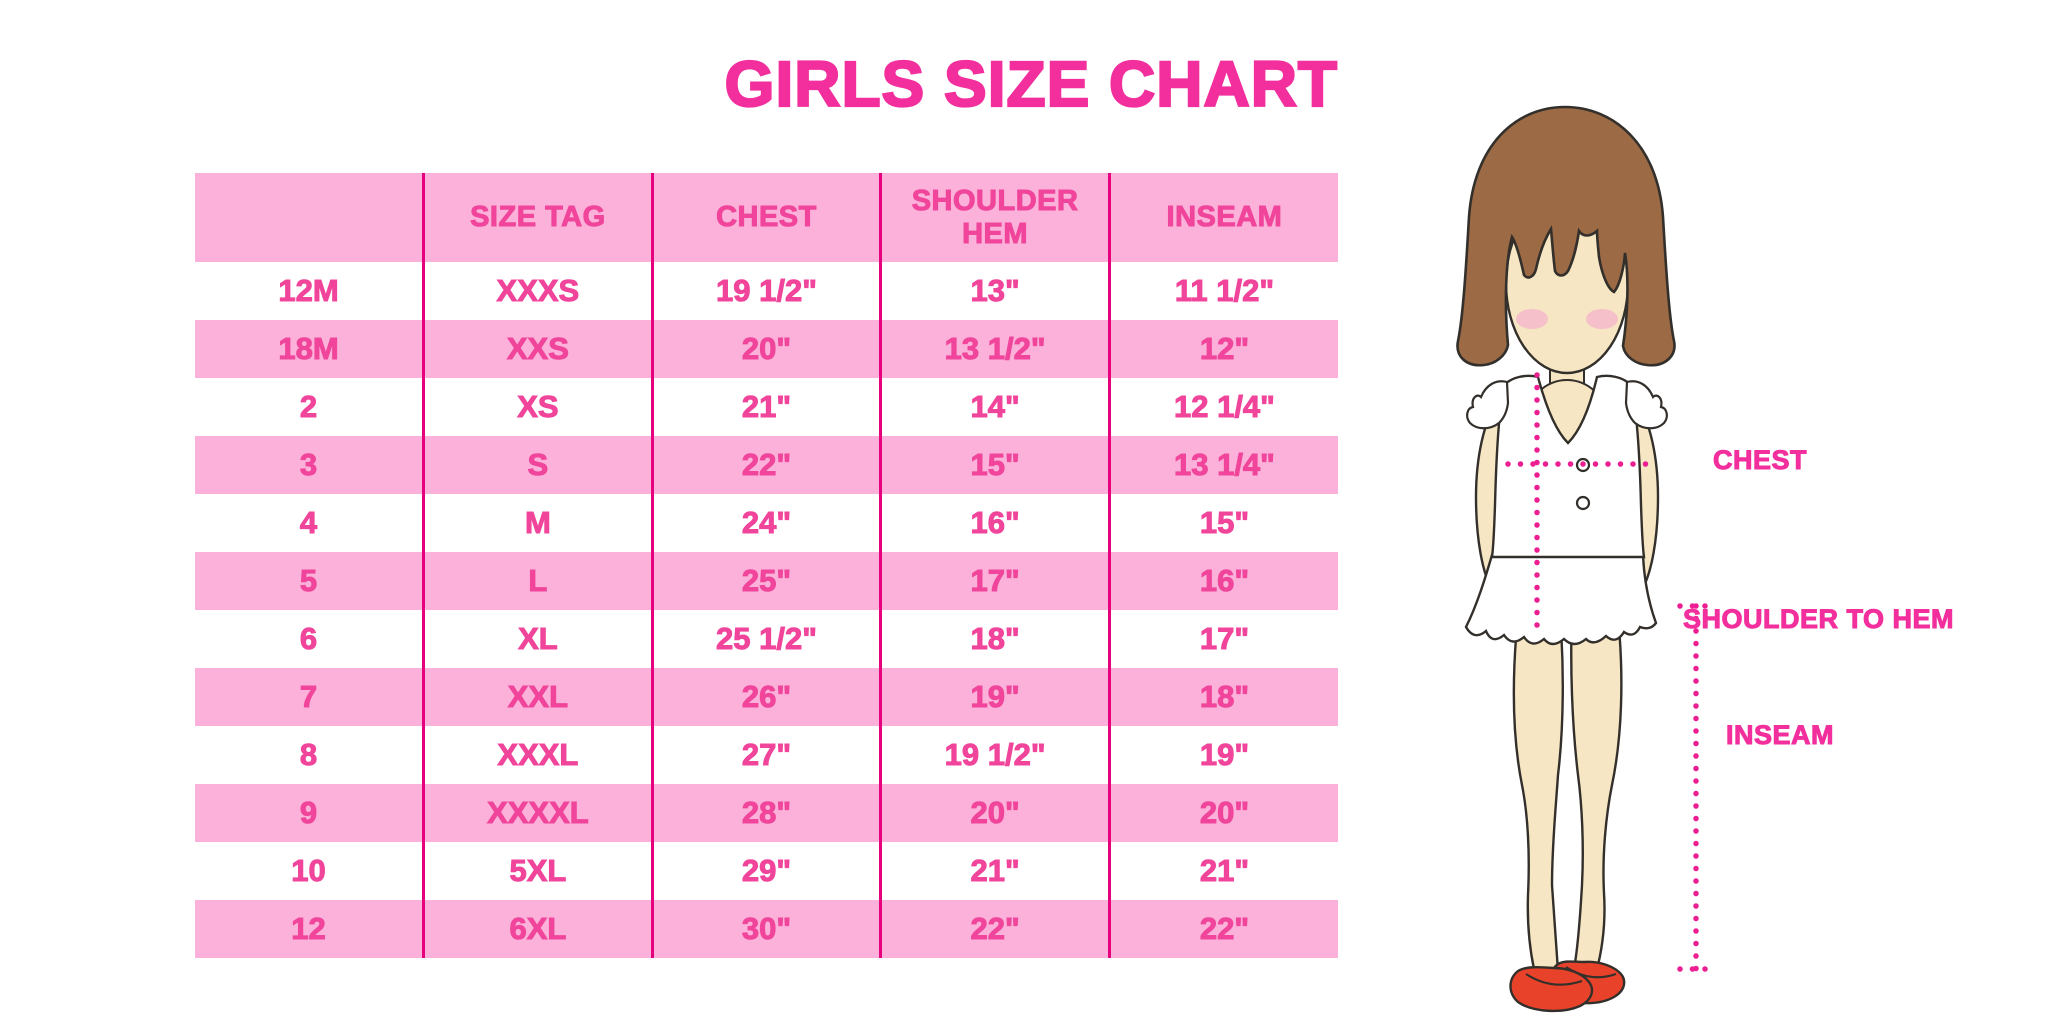  Describe the element at coordinates (1222, 349) in the screenshot. I see `table-cell: 12"` at that location.